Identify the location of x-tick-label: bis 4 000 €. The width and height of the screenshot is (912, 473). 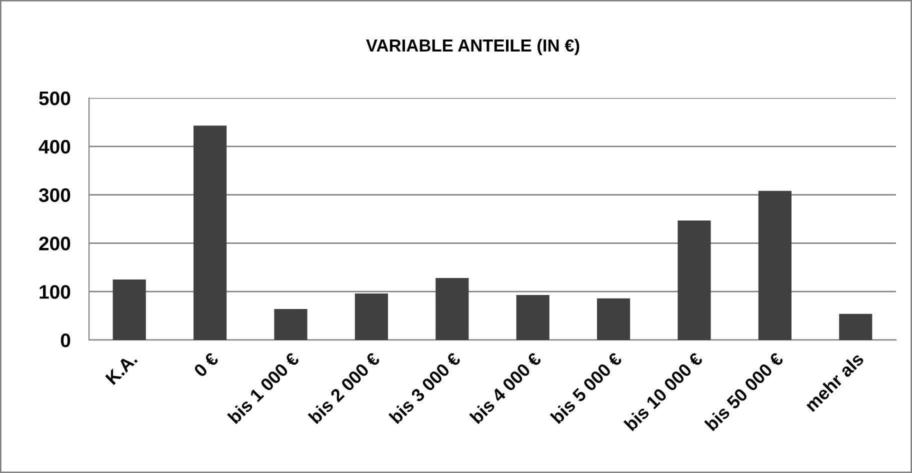
(505, 387).